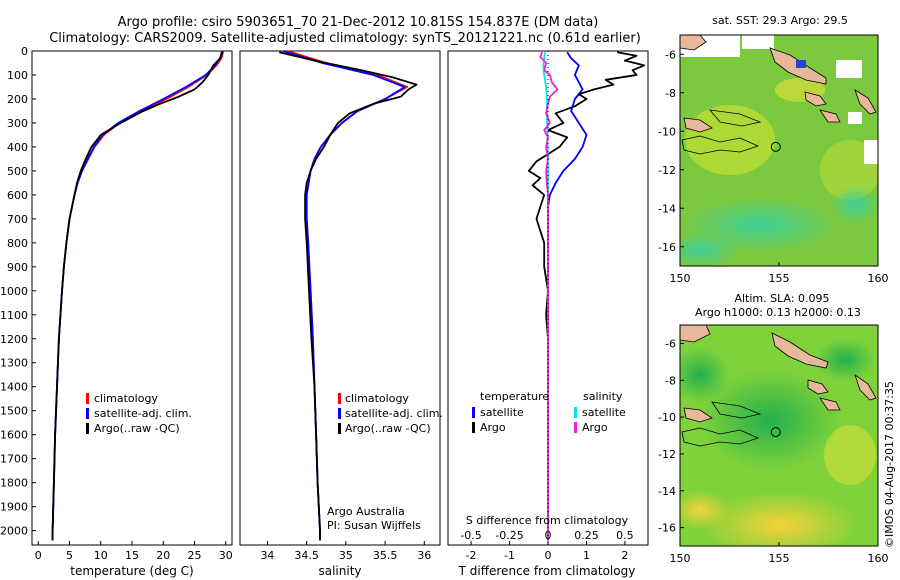  I want to click on x-tick-label: 35.5, so click(385, 555).